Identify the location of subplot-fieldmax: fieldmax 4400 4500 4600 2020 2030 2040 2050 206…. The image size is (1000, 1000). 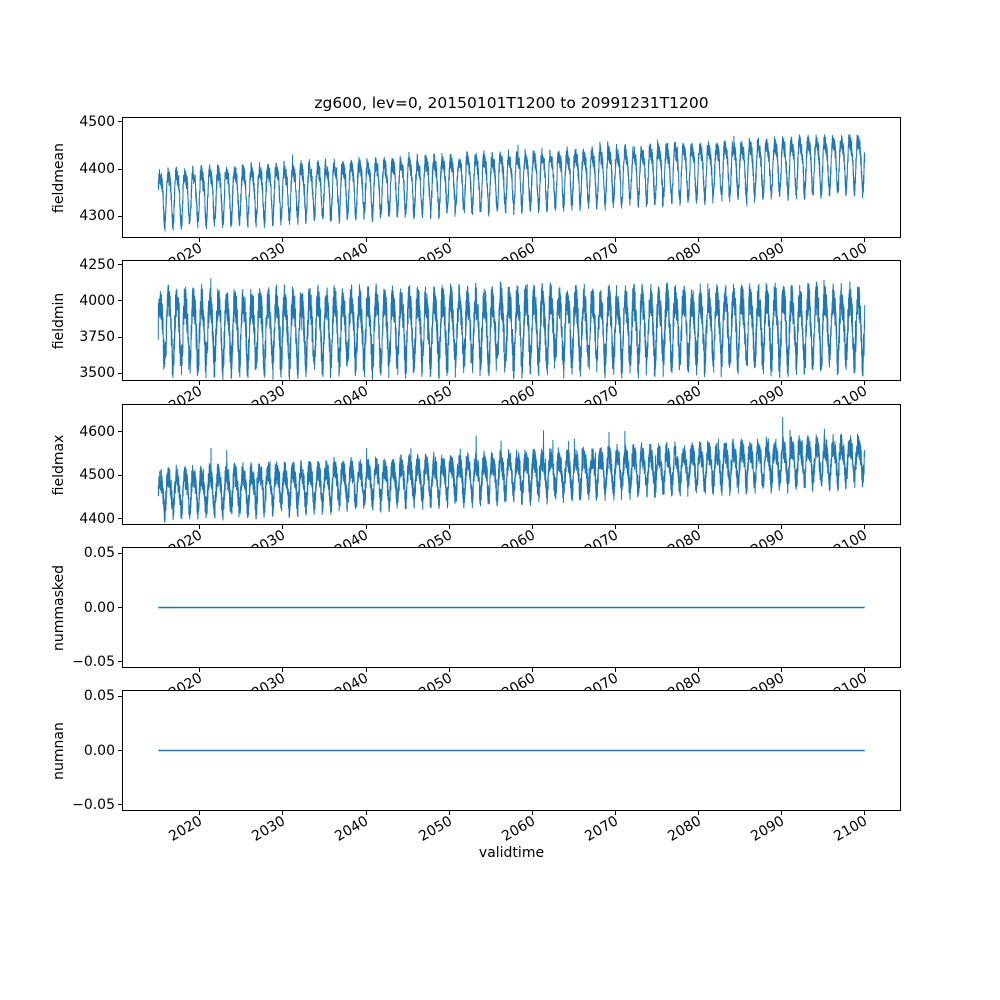
(476, 481).